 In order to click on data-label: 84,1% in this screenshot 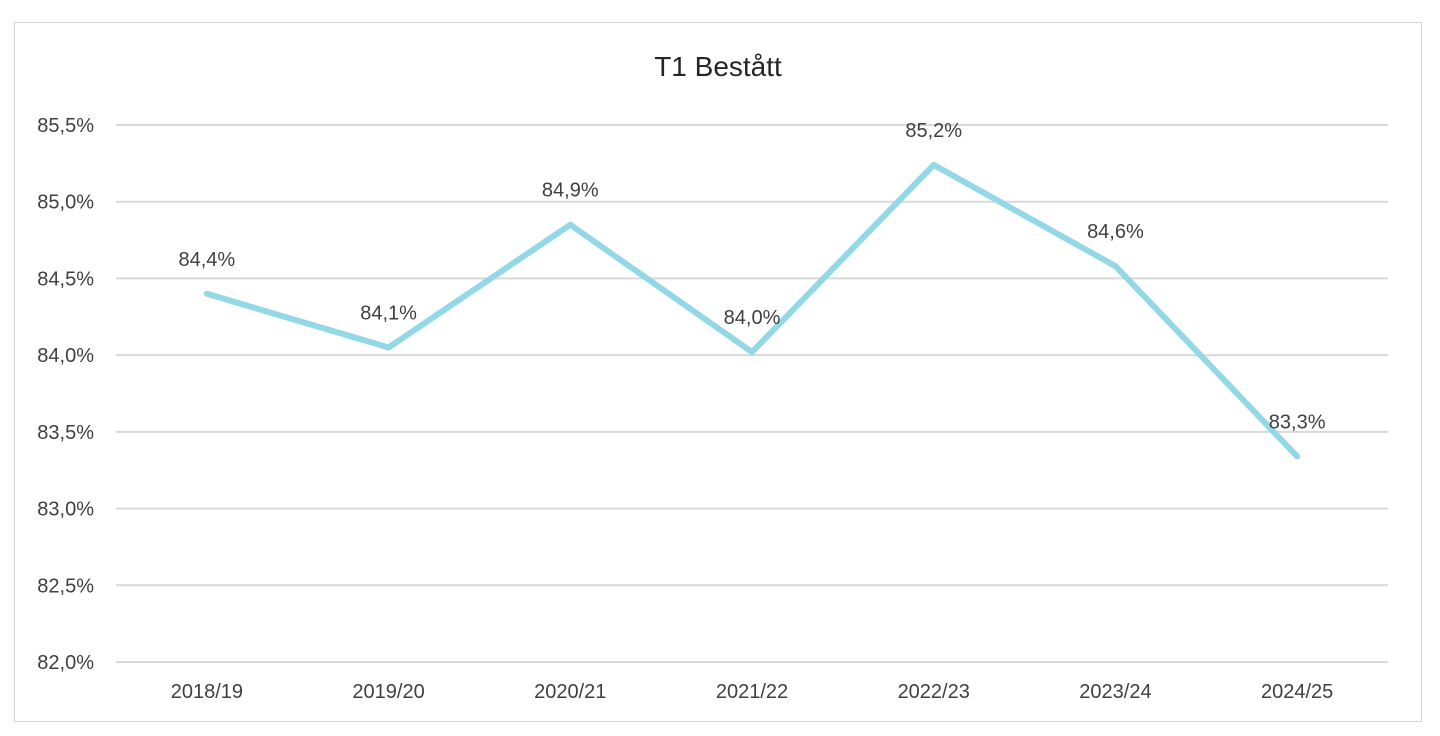, I will do `click(388, 313)`.